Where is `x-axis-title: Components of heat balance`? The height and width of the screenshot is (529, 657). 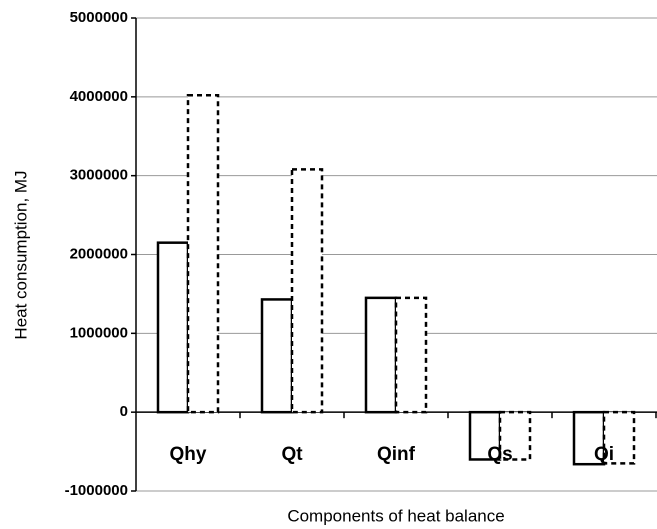
x-axis-title: Components of heat balance is located at coordinates (395, 515).